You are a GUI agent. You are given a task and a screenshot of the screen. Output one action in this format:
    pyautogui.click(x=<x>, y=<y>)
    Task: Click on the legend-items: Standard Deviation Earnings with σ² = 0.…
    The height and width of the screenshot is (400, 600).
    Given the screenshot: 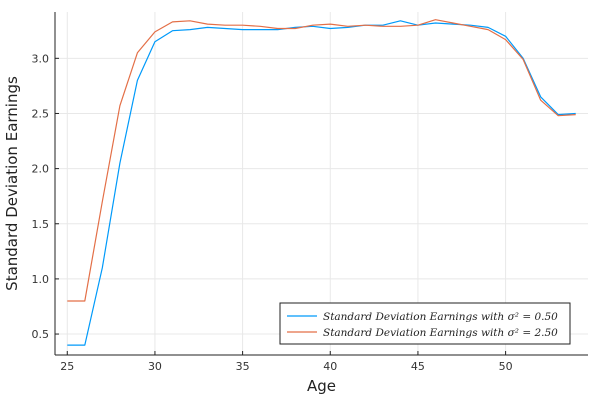 What is the action you would take?
    pyautogui.click(x=422, y=325)
    